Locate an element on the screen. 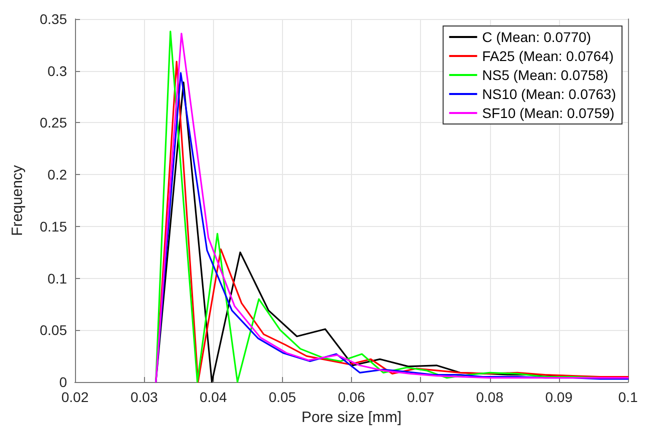  y-tick-label: 0.25 is located at coordinates (54, 122).